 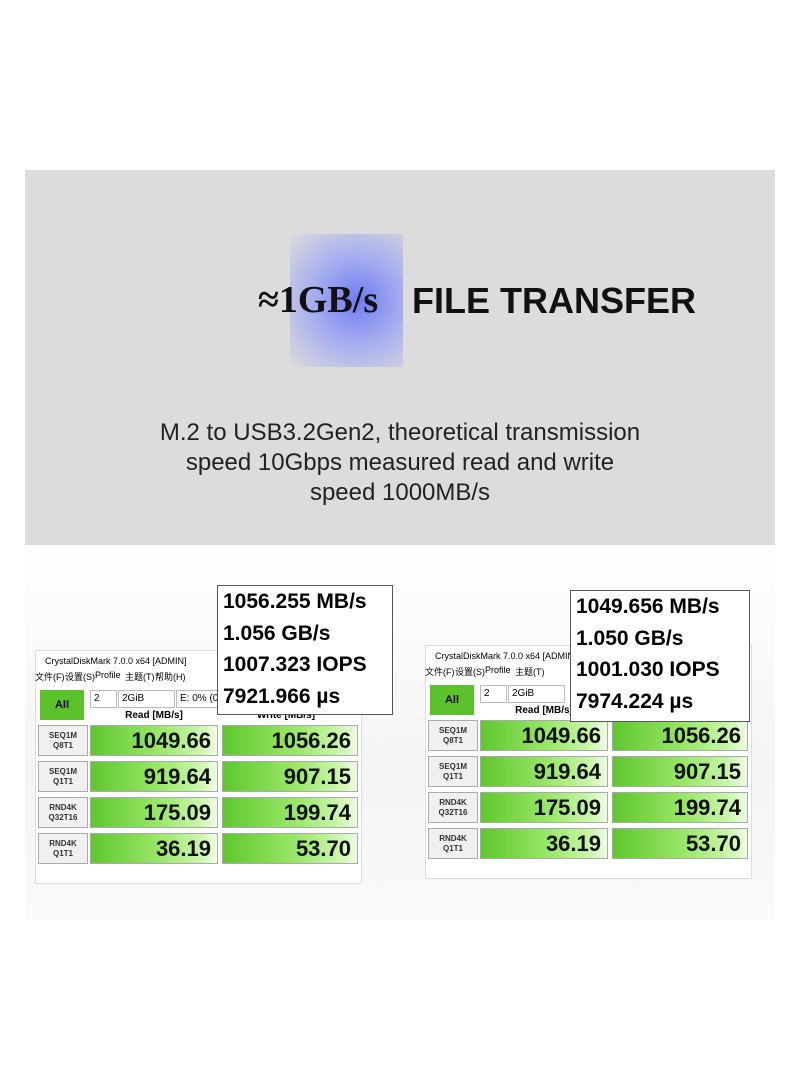 What do you see at coordinates (554, 300) in the screenshot?
I see `title: FILE TRANSFER` at bounding box center [554, 300].